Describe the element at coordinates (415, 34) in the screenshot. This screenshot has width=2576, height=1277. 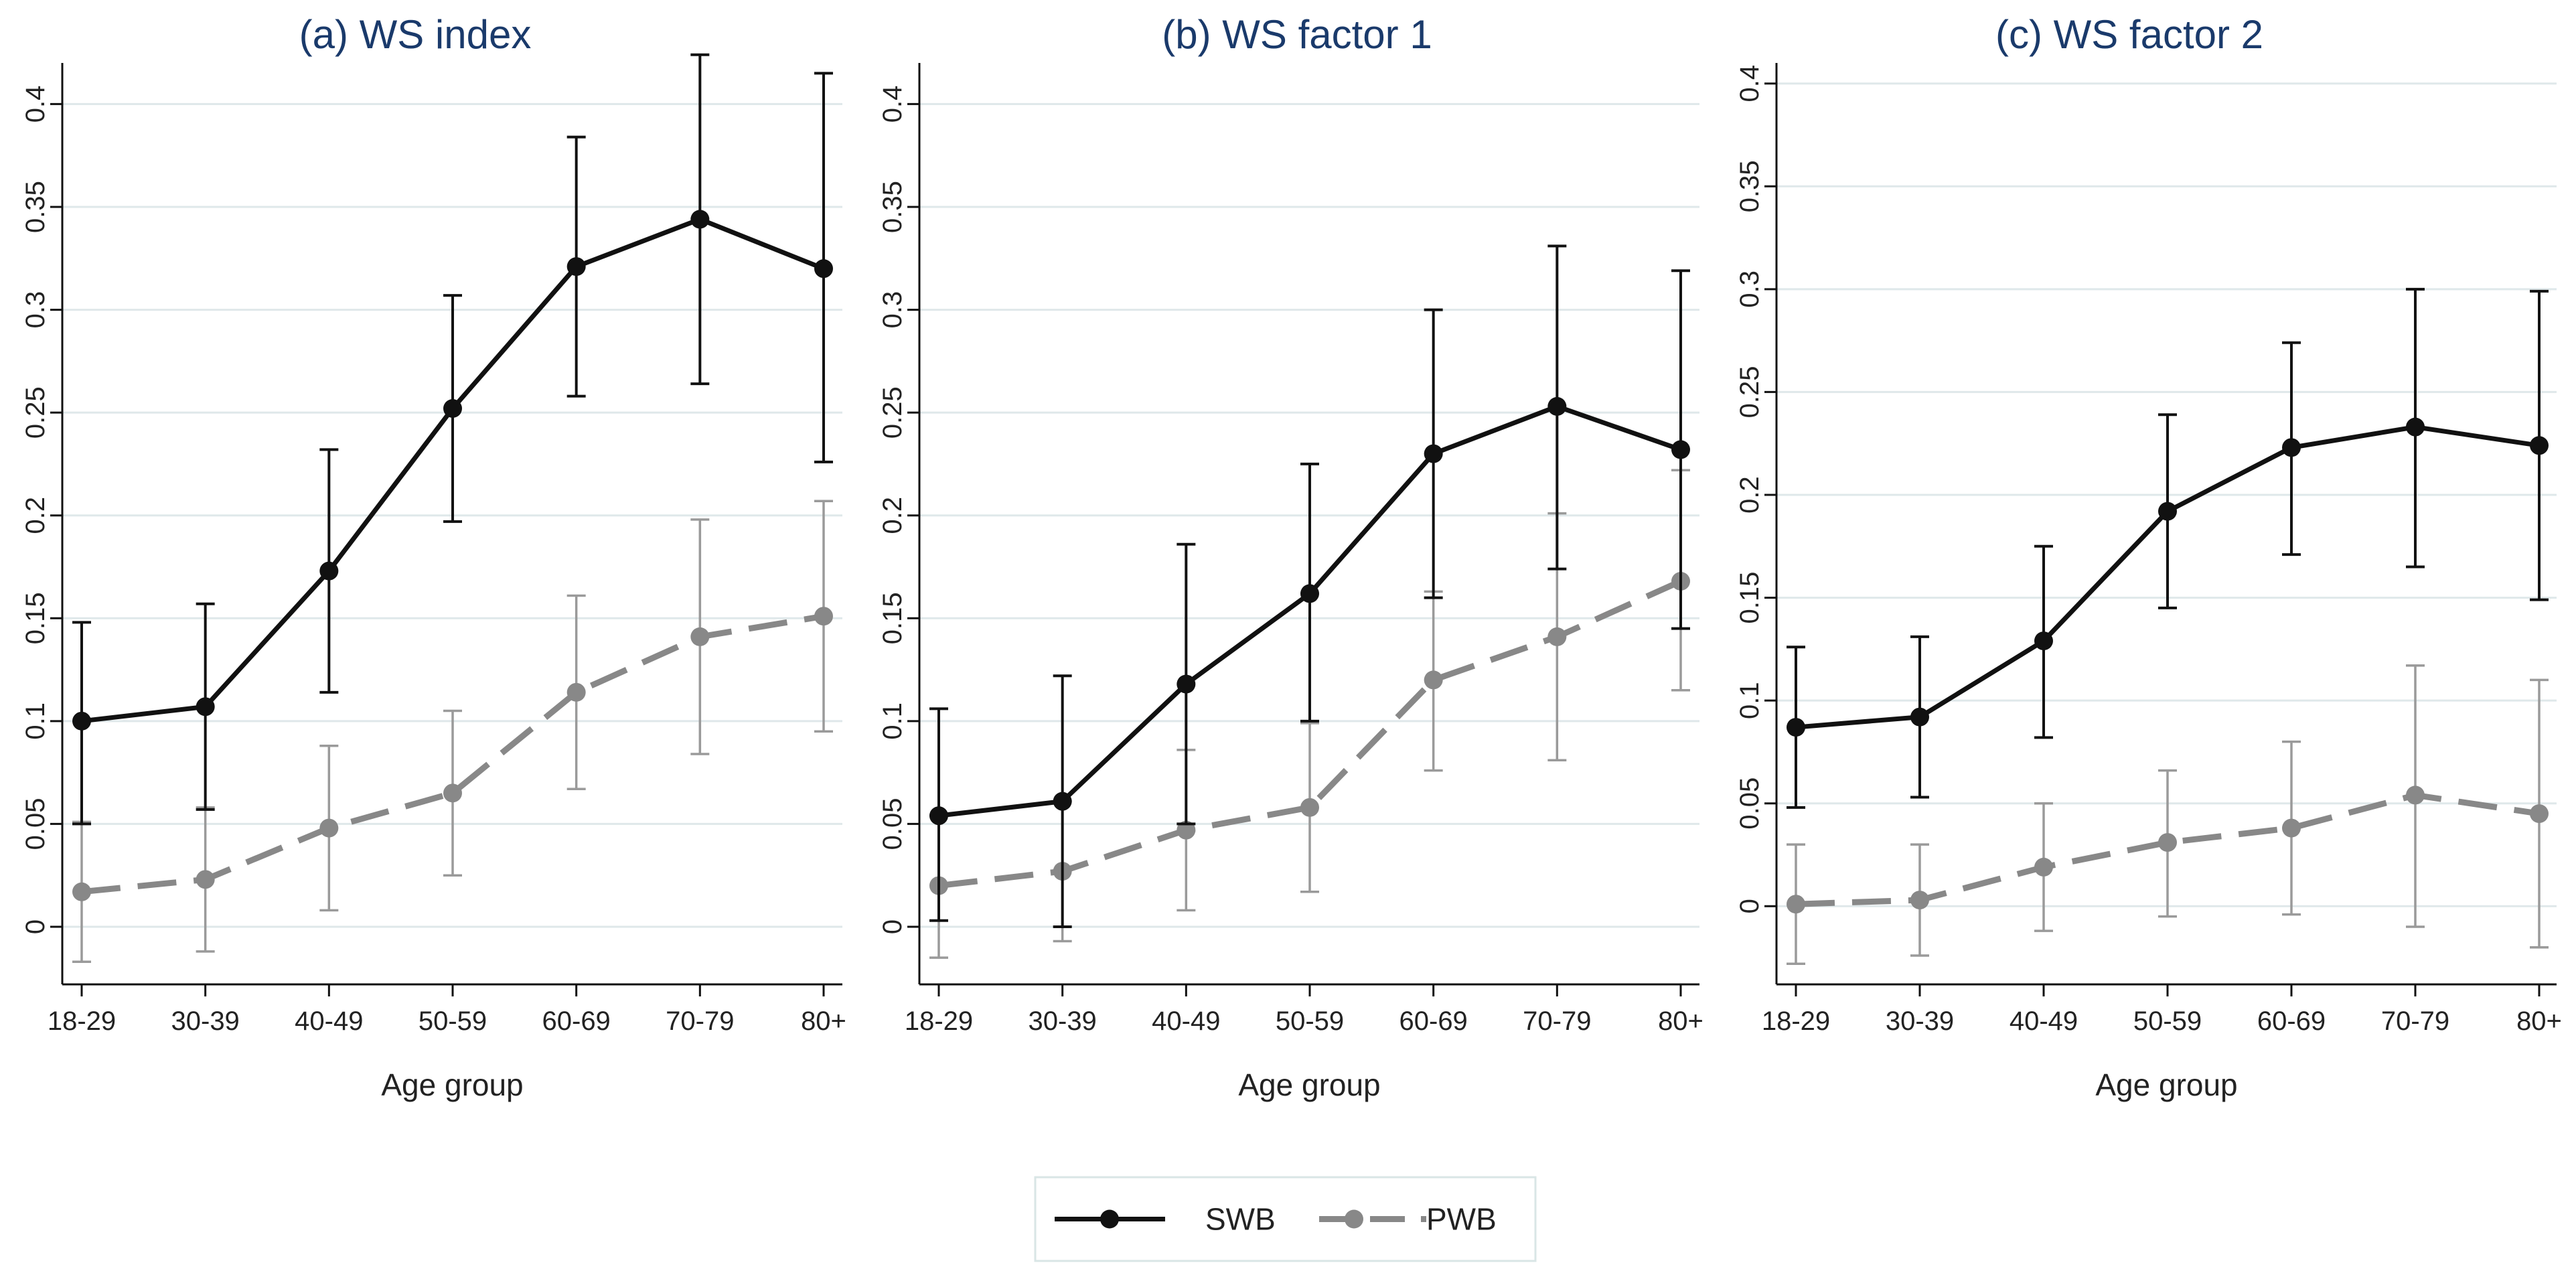
I see `chart-title: (a) WS index` at that location.